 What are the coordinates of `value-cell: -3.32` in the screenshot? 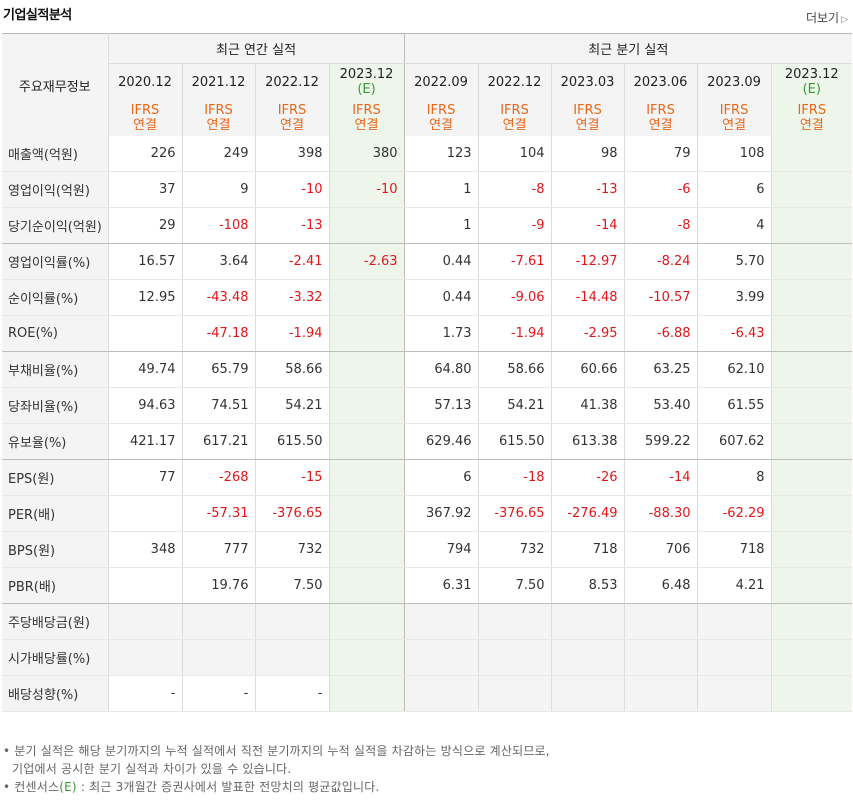 It's located at (291, 297).